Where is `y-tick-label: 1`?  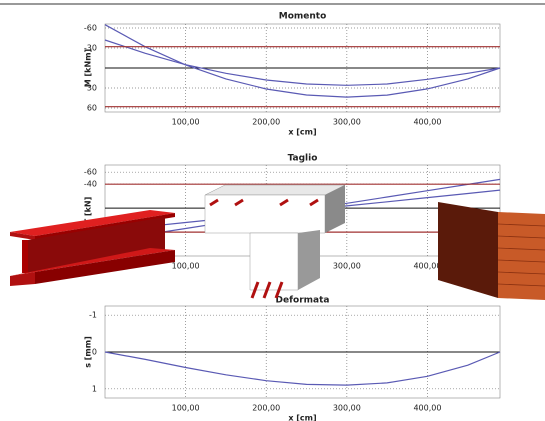 y-tick-label: 1 is located at coordinates (94, 388).